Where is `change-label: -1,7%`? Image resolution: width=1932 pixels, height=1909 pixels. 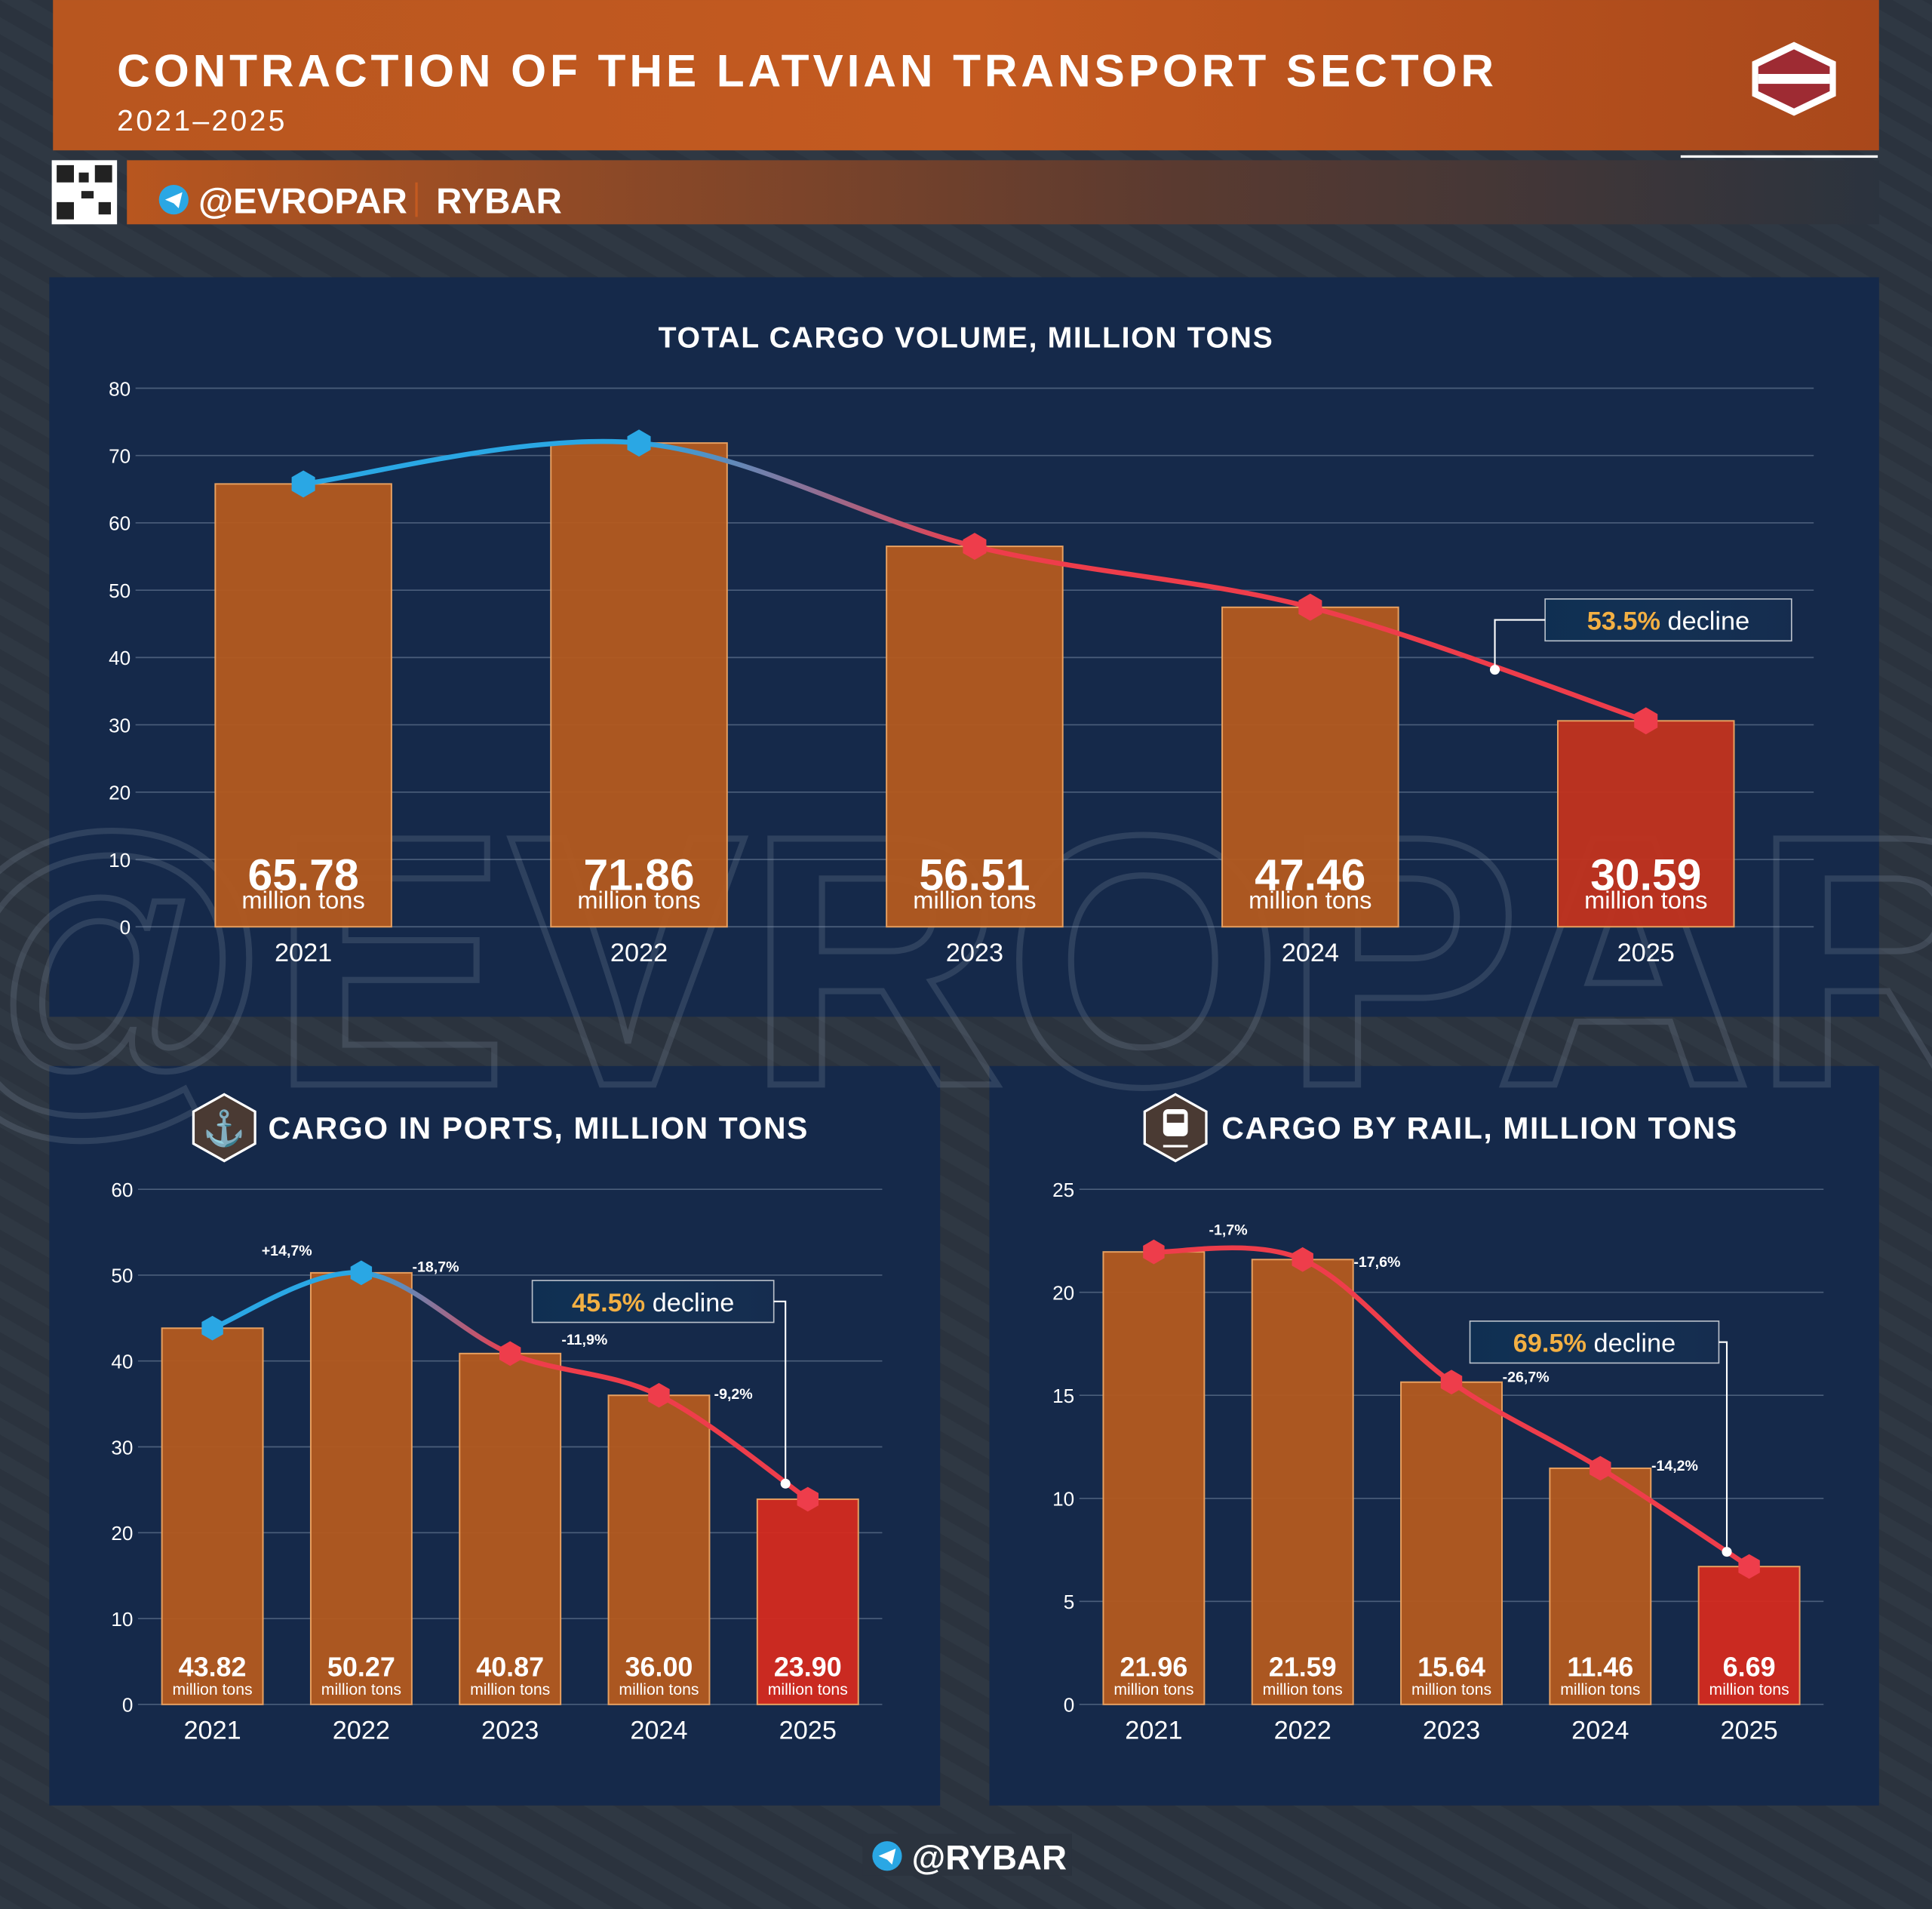
change-label: -1,7% is located at coordinates (1228, 1230).